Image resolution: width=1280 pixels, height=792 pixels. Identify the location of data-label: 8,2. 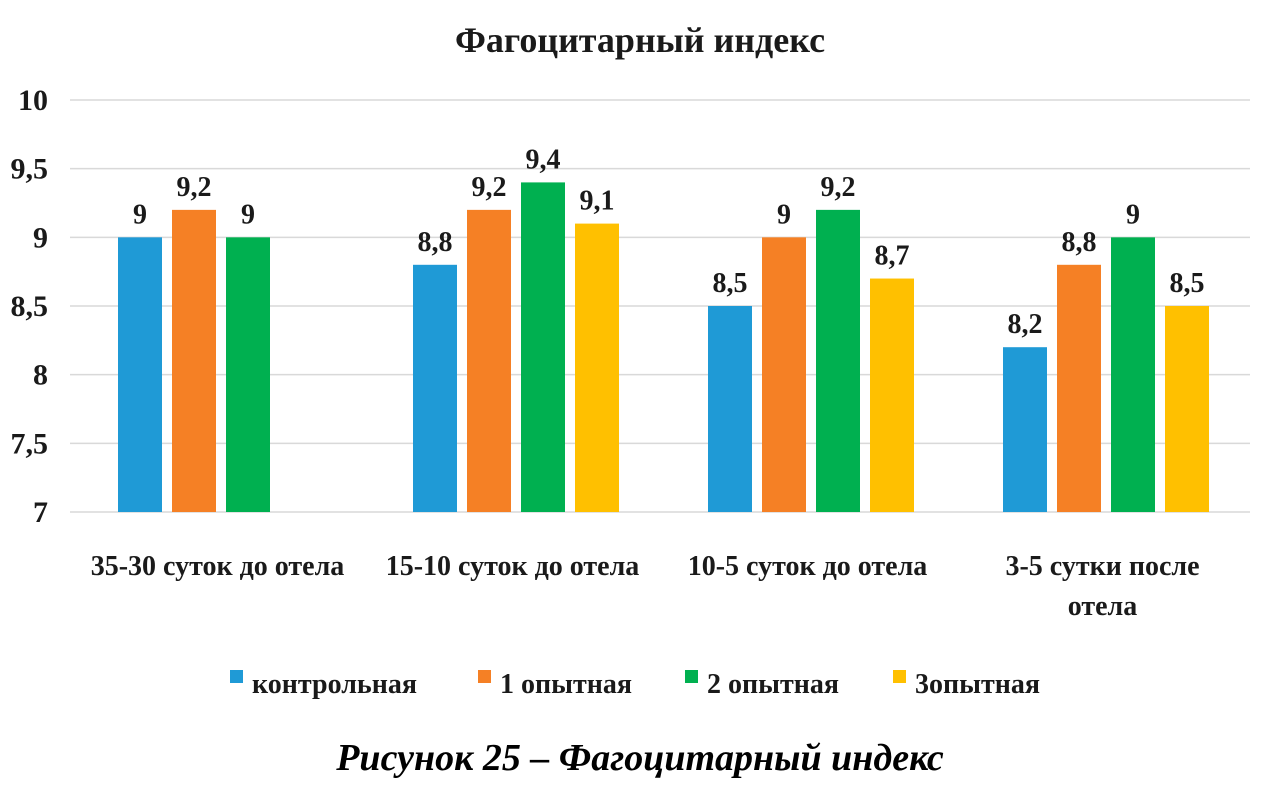
(1025, 324).